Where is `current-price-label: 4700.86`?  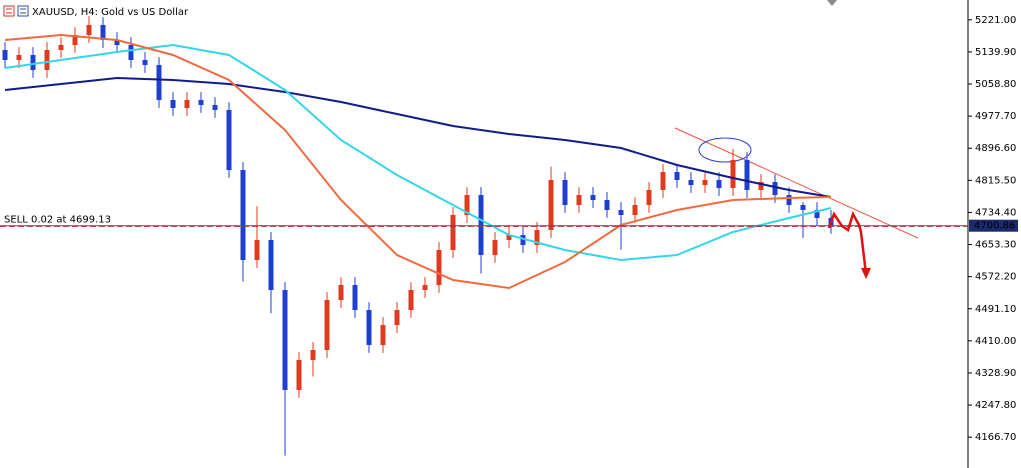
current-price-label: 4700.86 is located at coordinates (994, 226).